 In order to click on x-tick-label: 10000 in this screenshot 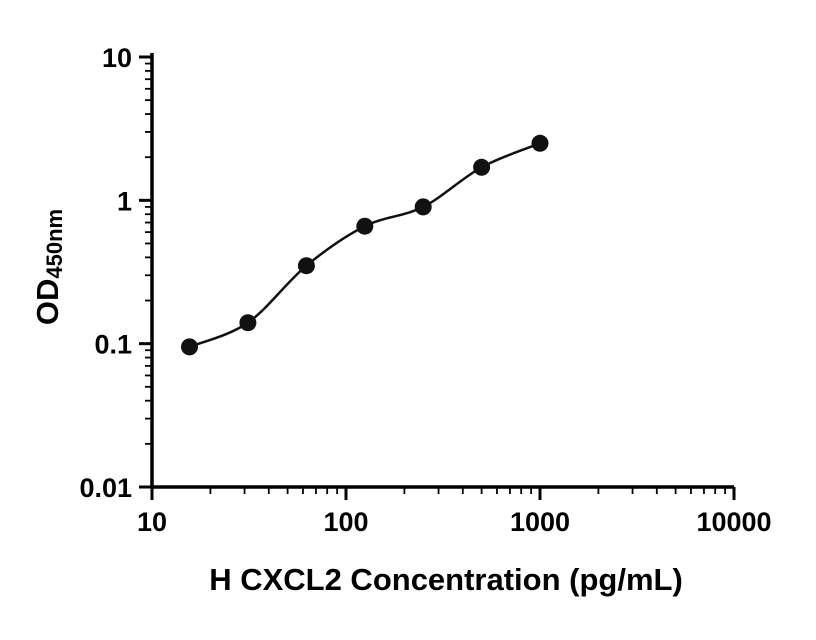, I will do `click(733, 522)`.